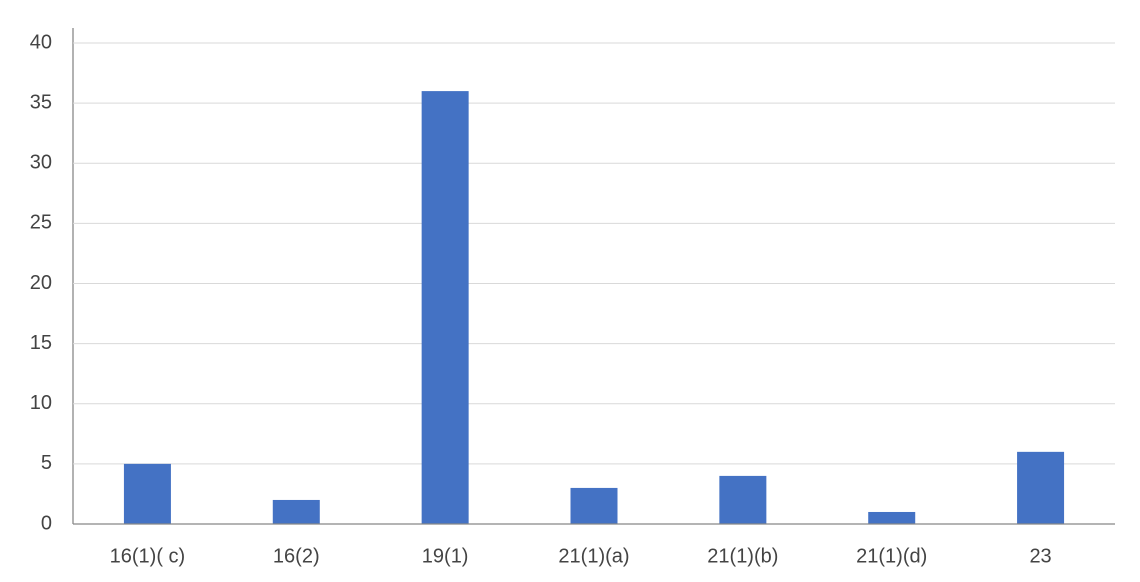 Image resolution: width=1140 pixels, height=582 pixels. I want to click on x-tick-label: 19(1), so click(445, 556).